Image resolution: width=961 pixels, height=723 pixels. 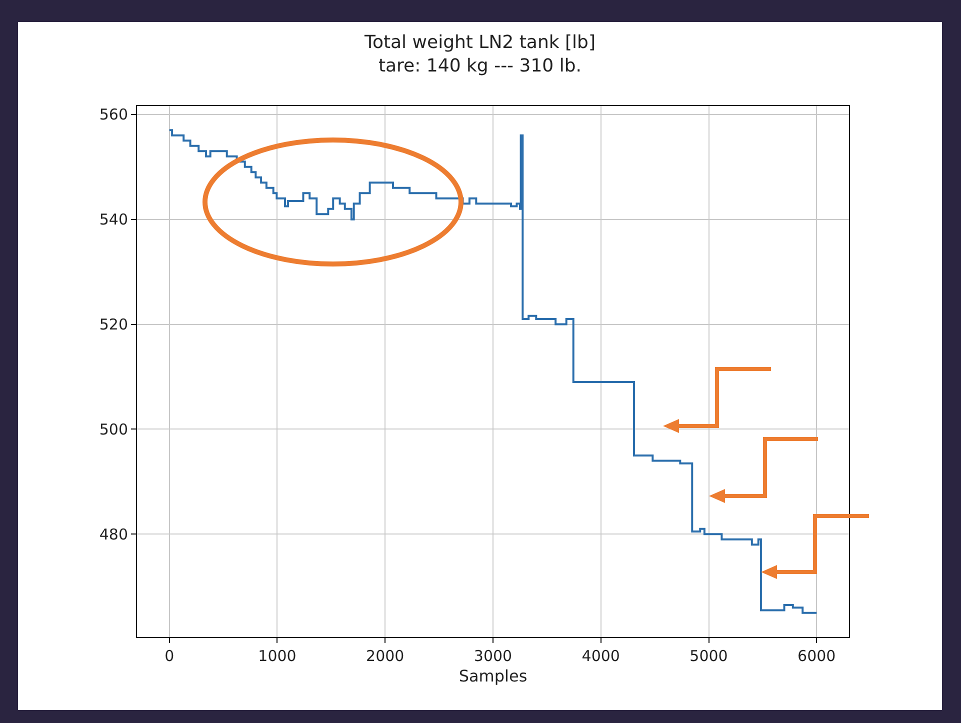 I want to click on x-axis-title: Samples, so click(x=493, y=676).